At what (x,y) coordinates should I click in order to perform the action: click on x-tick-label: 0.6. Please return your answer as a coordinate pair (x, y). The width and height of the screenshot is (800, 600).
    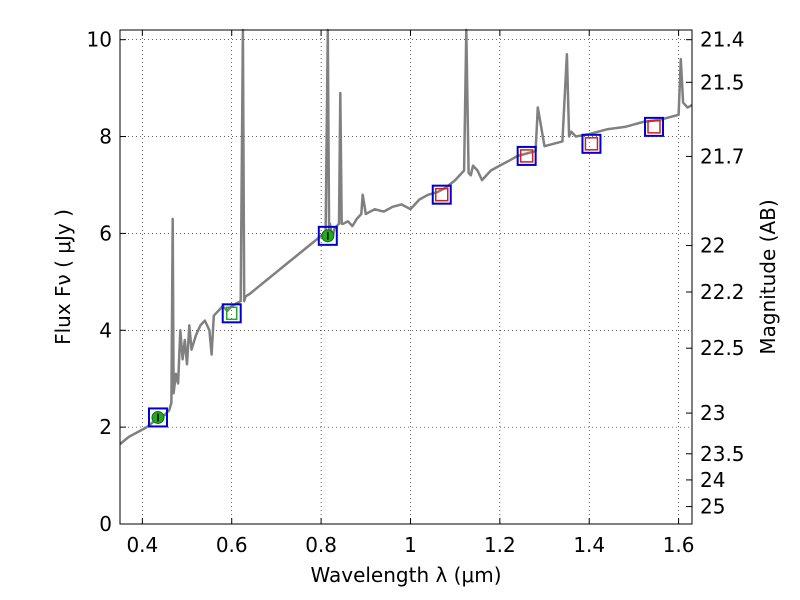
    Looking at the image, I should click on (232, 545).